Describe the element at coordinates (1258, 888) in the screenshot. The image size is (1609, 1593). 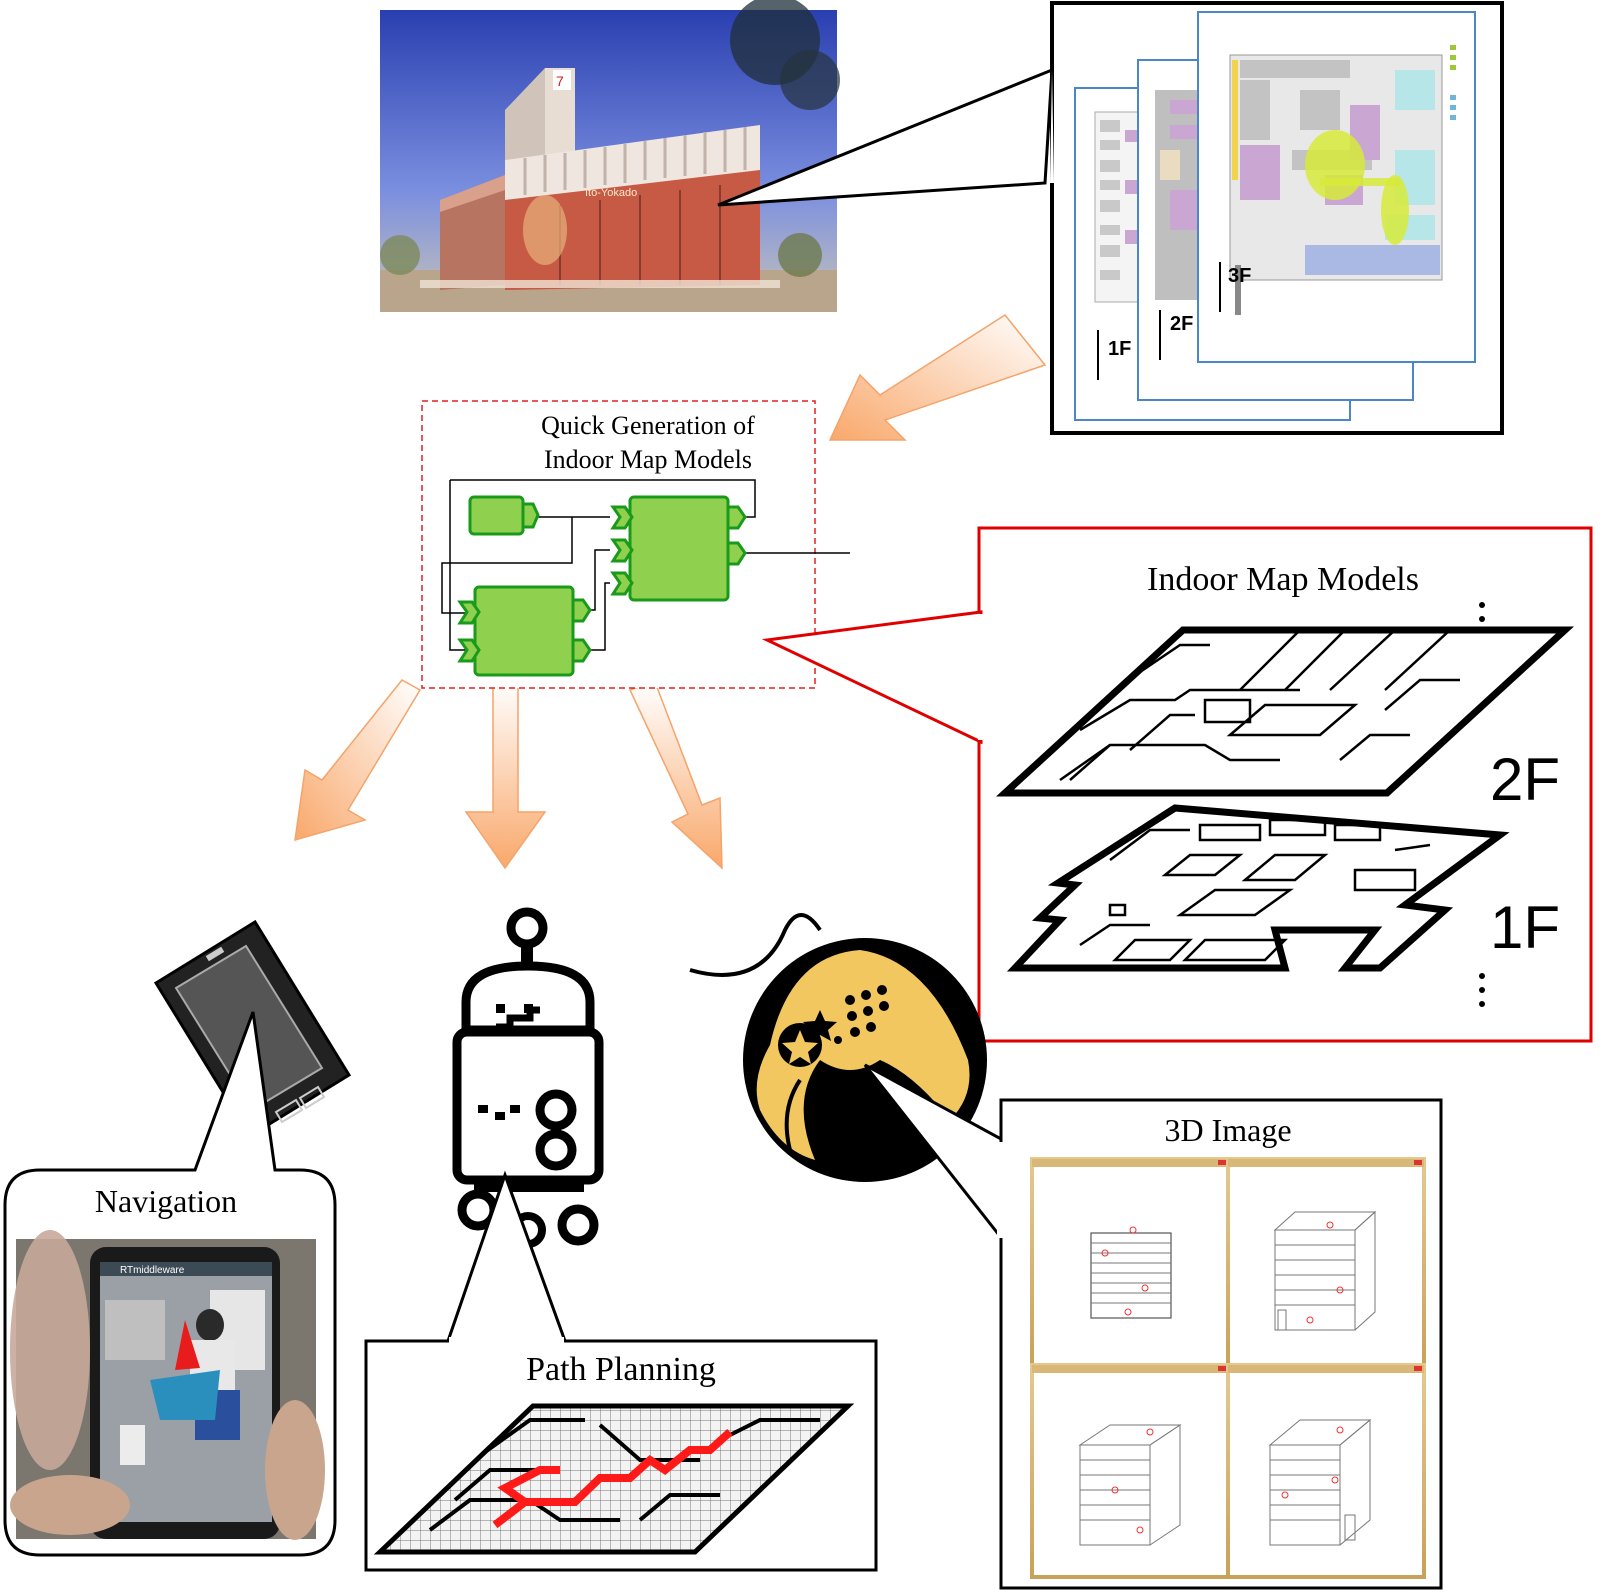
I see `floor-model-1f` at that location.